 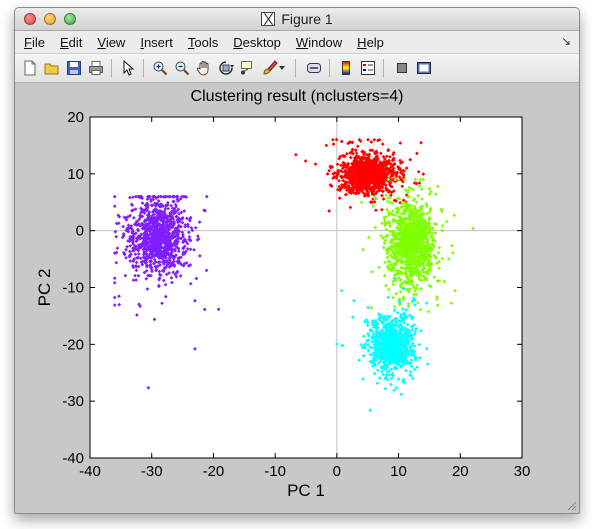 I want to click on hide-plot-tools-icon, so click(x=402, y=68).